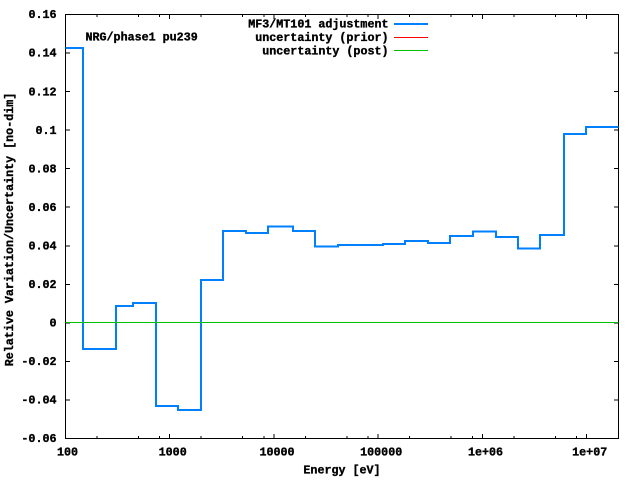  Describe the element at coordinates (10, 230) in the screenshot. I see `svg-text:Relative Variation/Uncertainty: Relative Variation/Uncertainty [no-dim]` at that location.